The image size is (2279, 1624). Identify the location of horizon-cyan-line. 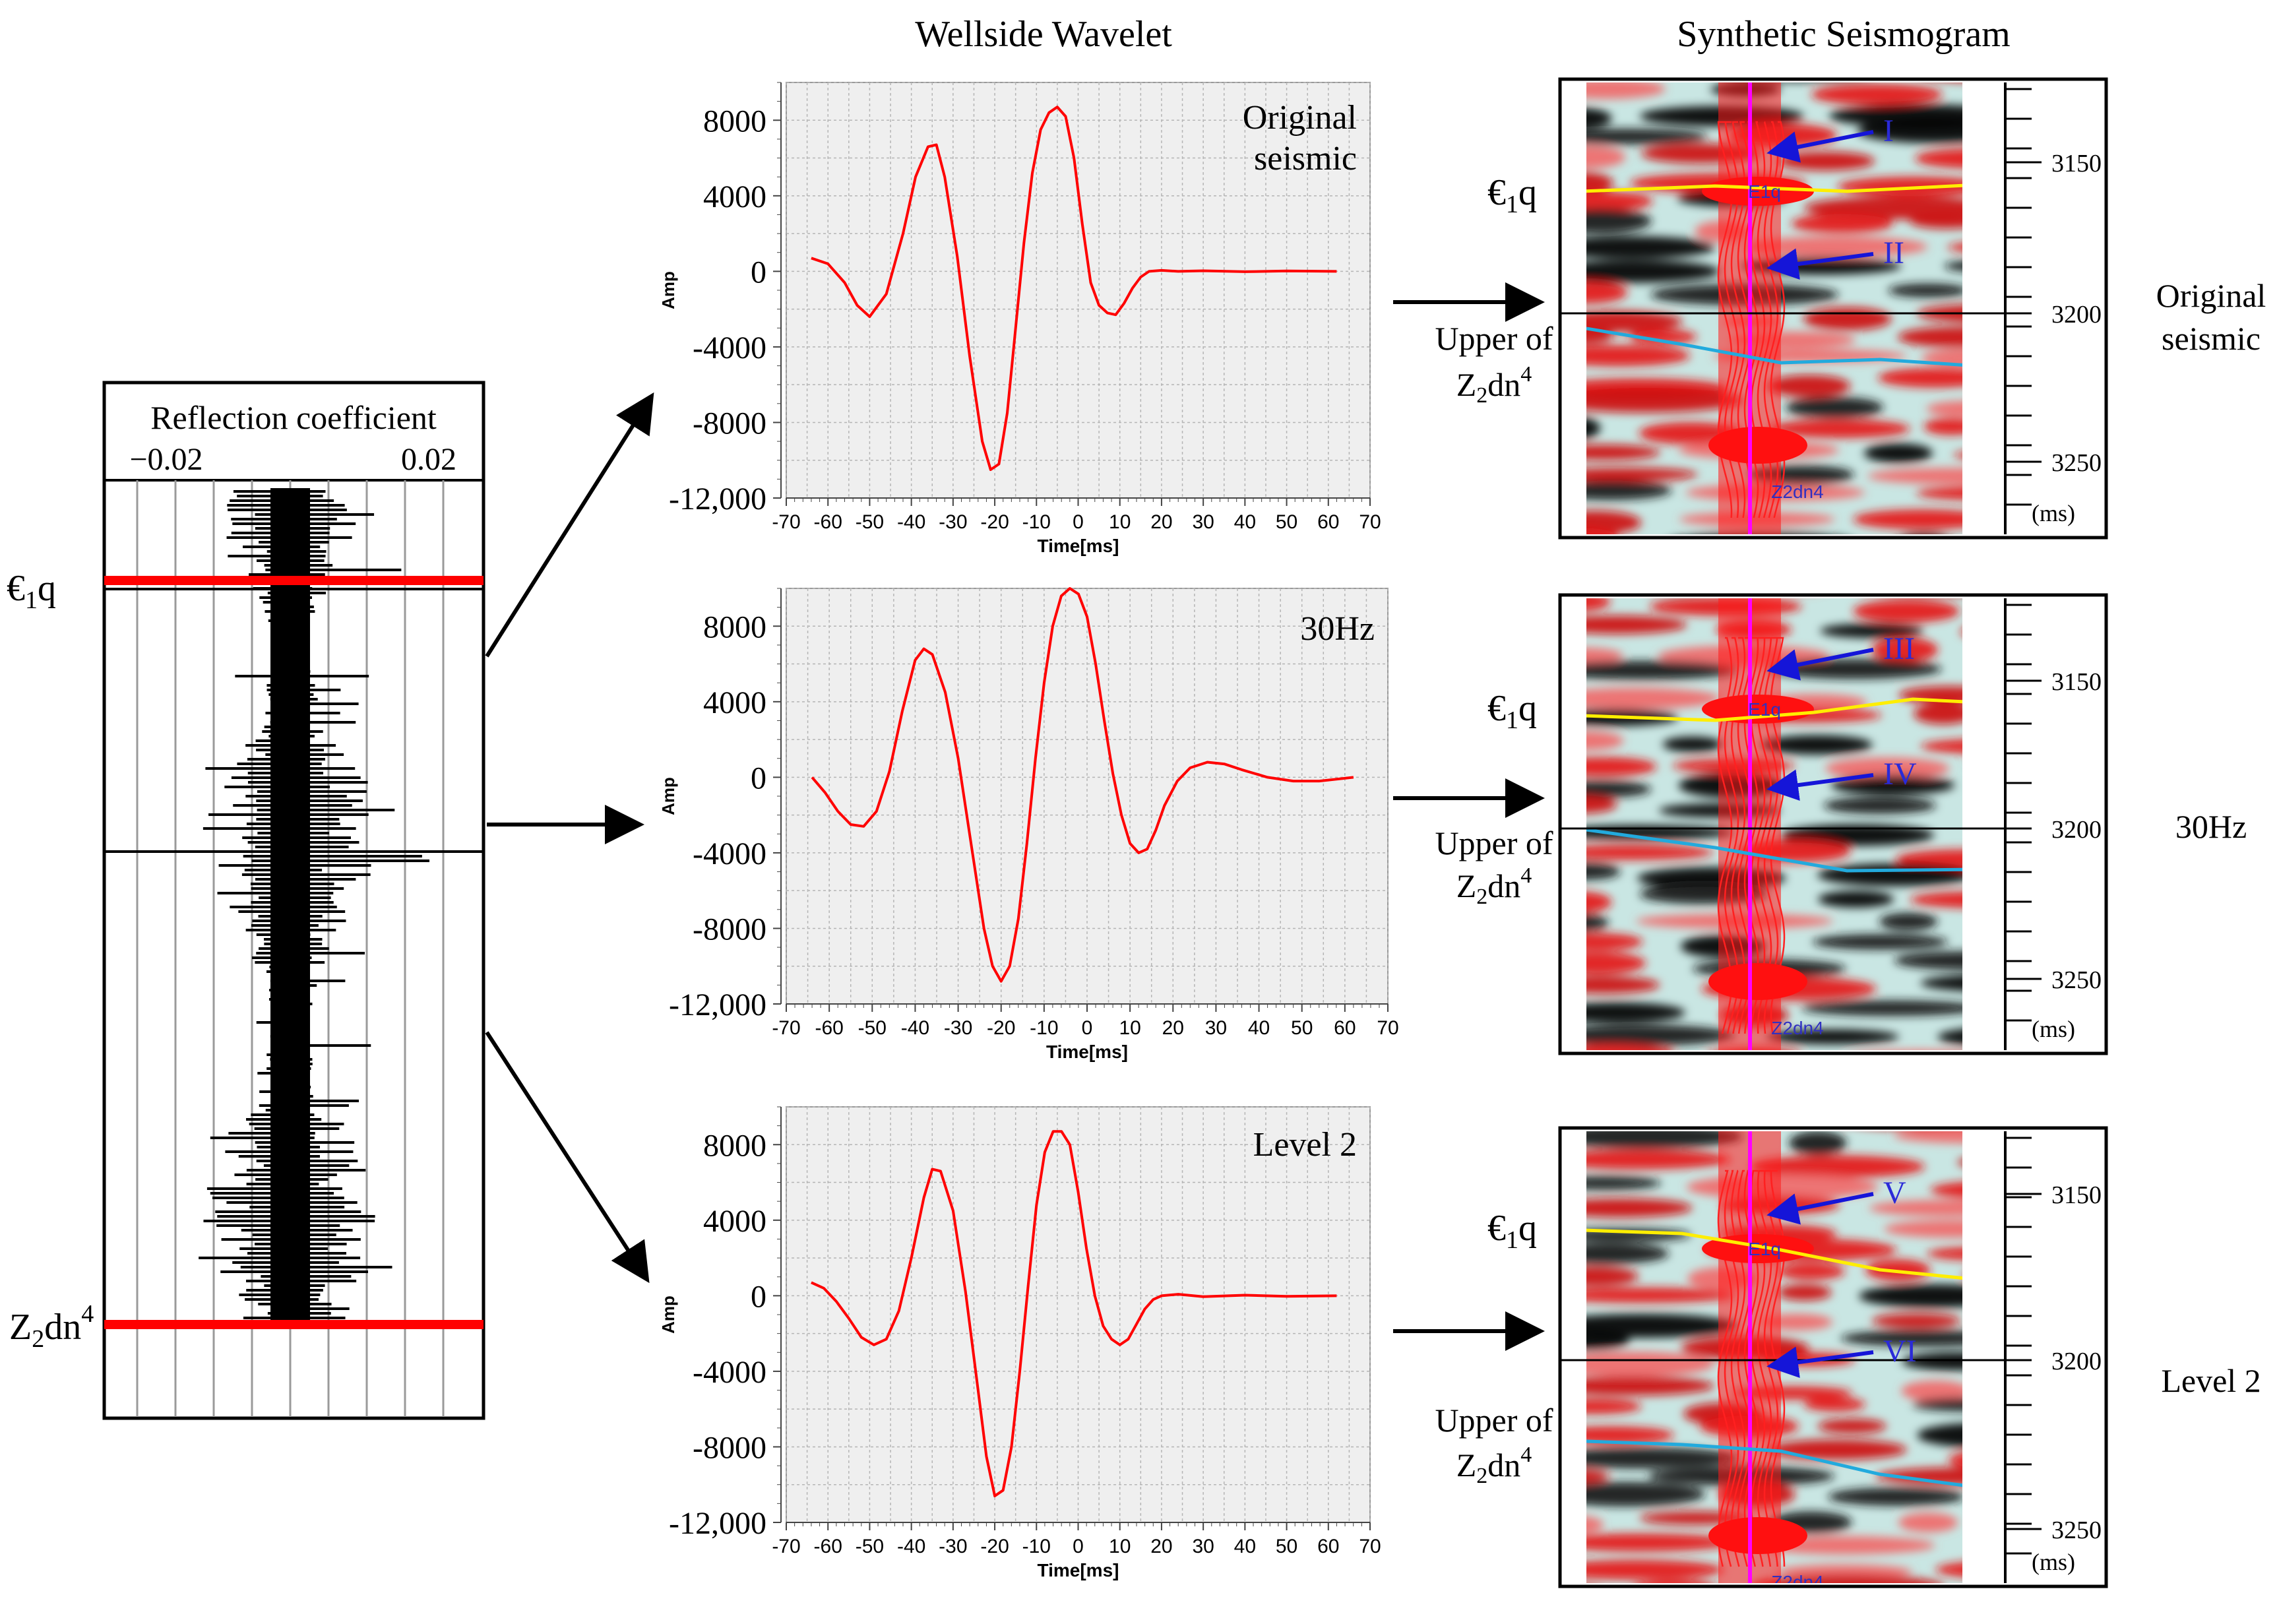
(1774, 1463).